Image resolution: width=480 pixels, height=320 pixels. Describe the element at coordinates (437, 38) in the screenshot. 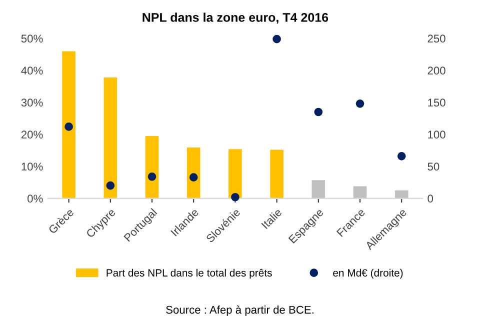

I see `y2-tick-label: 250` at that location.